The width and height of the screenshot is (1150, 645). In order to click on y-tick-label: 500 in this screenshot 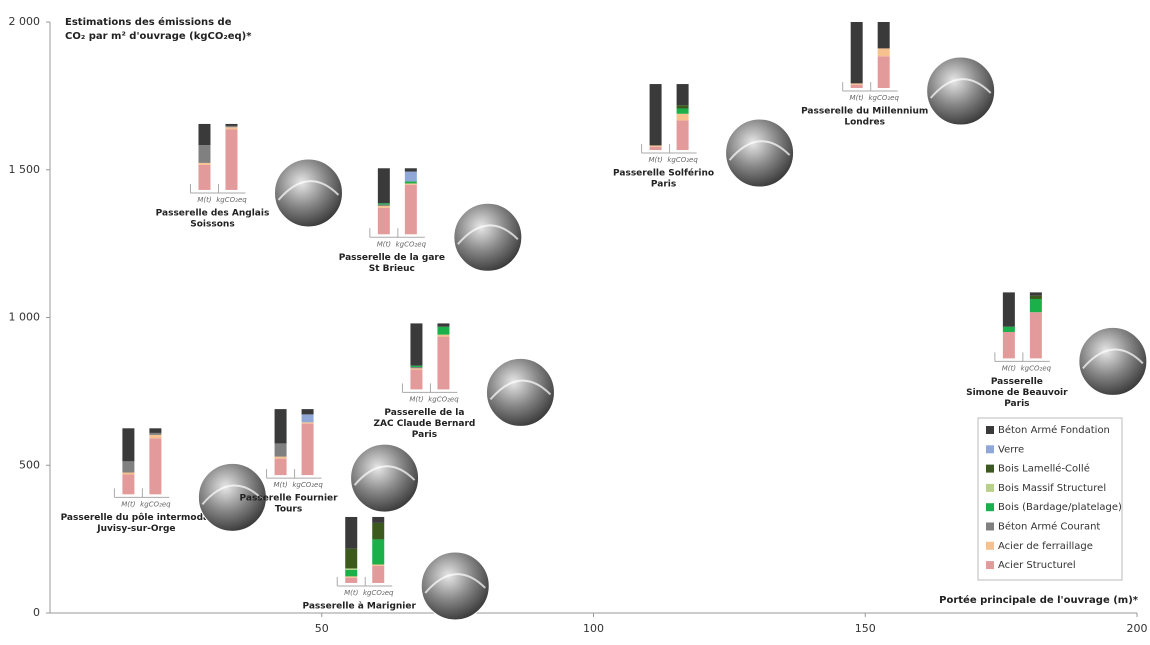, I will do `click(29, 464)`.